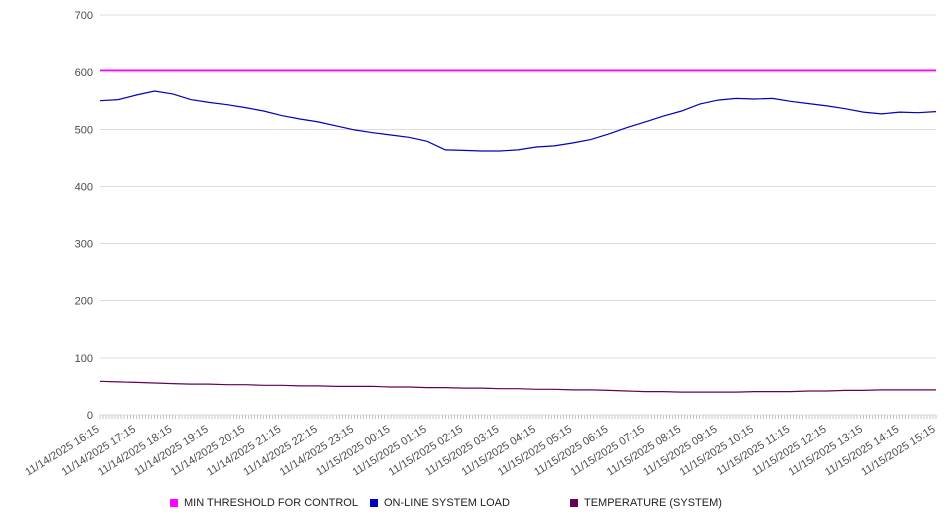 The width and height of the screenshot is (946, 526). What do you see at coordinates (574, 503) in the screenshot?
I see `legend-swatch-temperature` at bounding box center [574, 503].